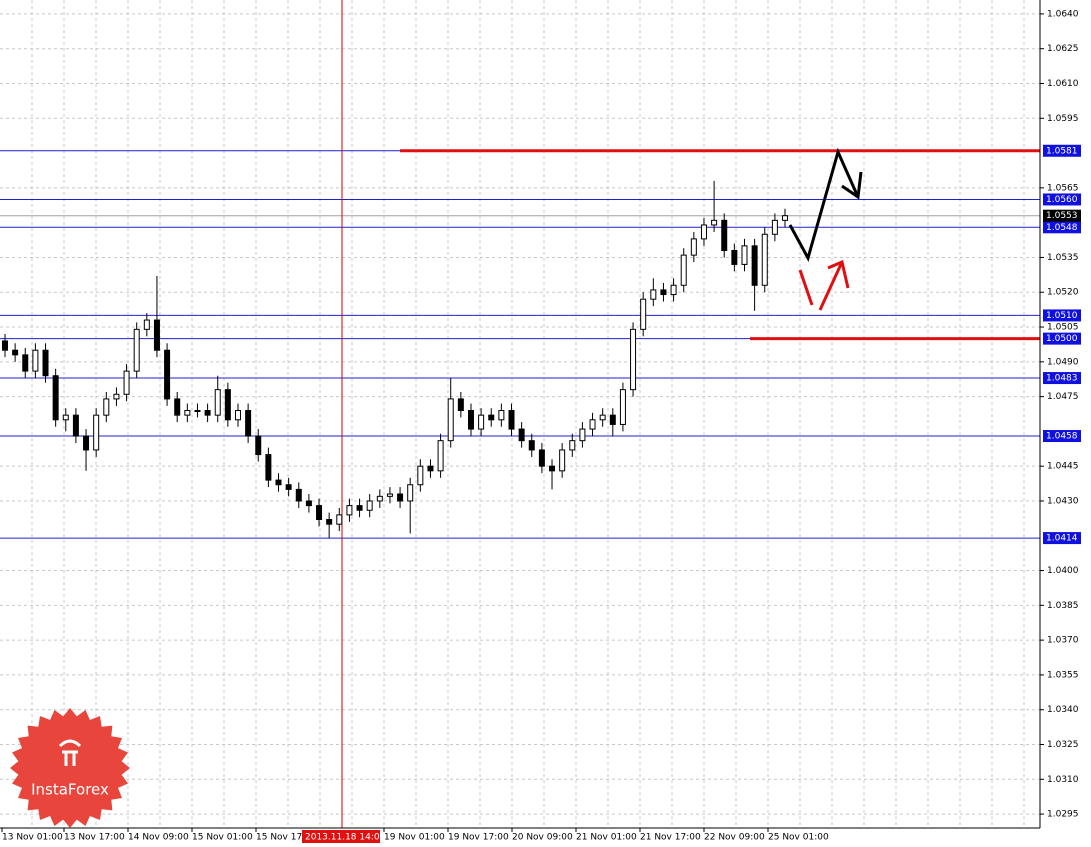 This screenshot has height=847, width=1091. I want to click on level-label: 1.0510, so click(1062, 316).